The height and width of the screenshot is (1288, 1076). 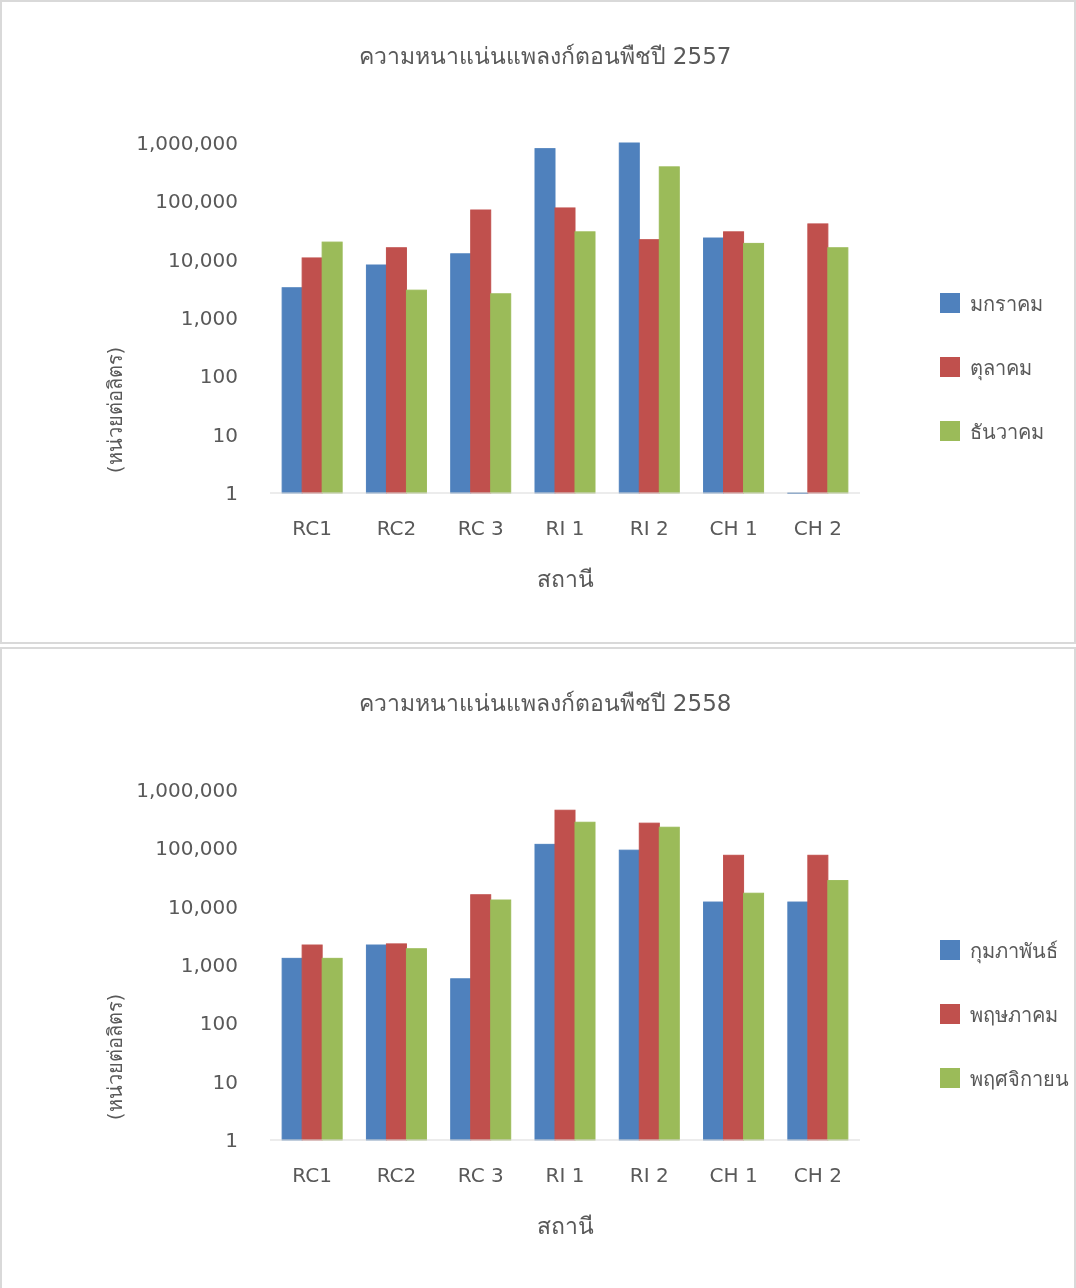 I want to click on legend-label: พฤษภาคม, so click(x=1014, y=1015).